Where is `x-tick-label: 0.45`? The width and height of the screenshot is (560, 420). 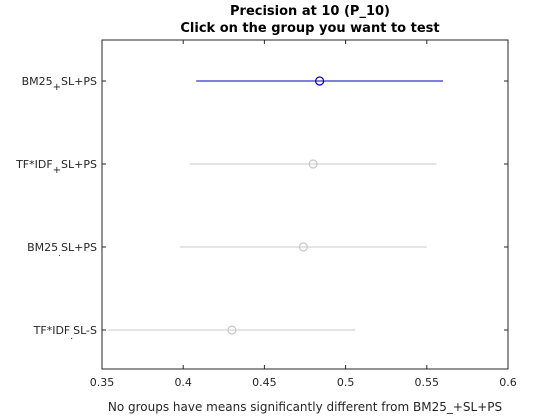
x-tick-label: 0.45 is located at coordinates (264, 382).